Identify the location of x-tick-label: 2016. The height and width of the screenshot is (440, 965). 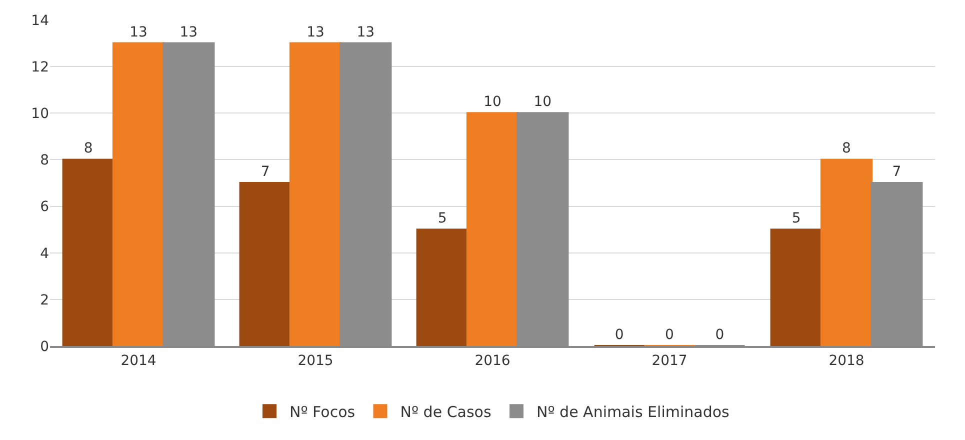
(492, 360).